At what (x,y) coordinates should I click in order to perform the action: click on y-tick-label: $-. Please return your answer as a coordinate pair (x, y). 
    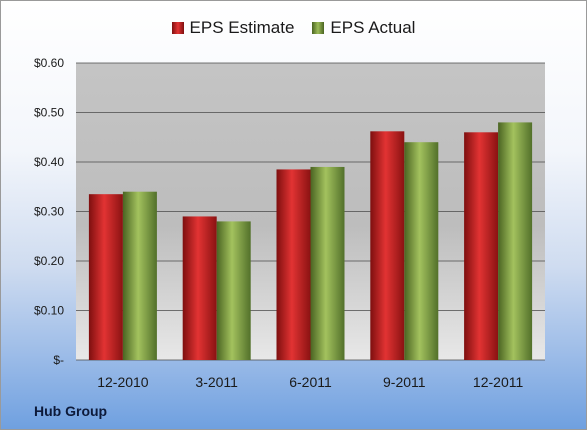
    Looking at the image, I should click on (58, 360).